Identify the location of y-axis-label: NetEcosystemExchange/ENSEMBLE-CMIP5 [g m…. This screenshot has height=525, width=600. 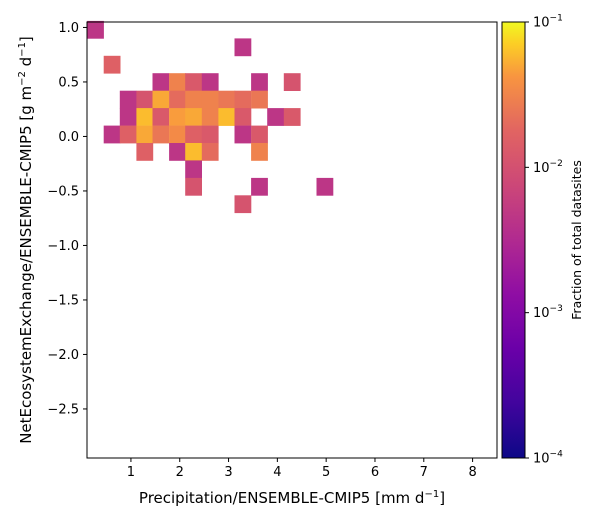
(26, 240).